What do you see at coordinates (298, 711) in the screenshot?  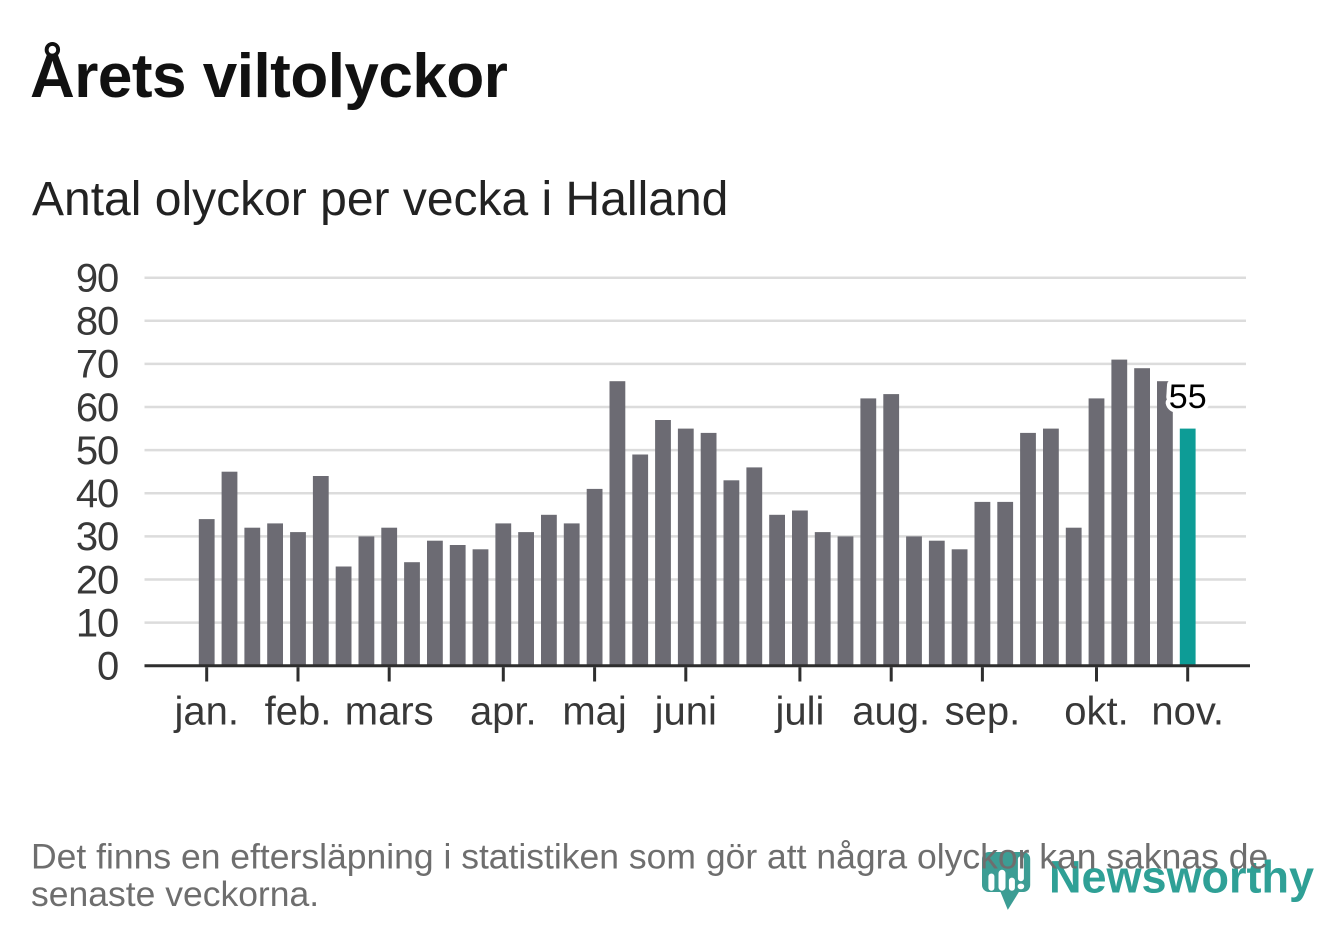 I see `svg-text: feb.` at bounding box center [298, 711].